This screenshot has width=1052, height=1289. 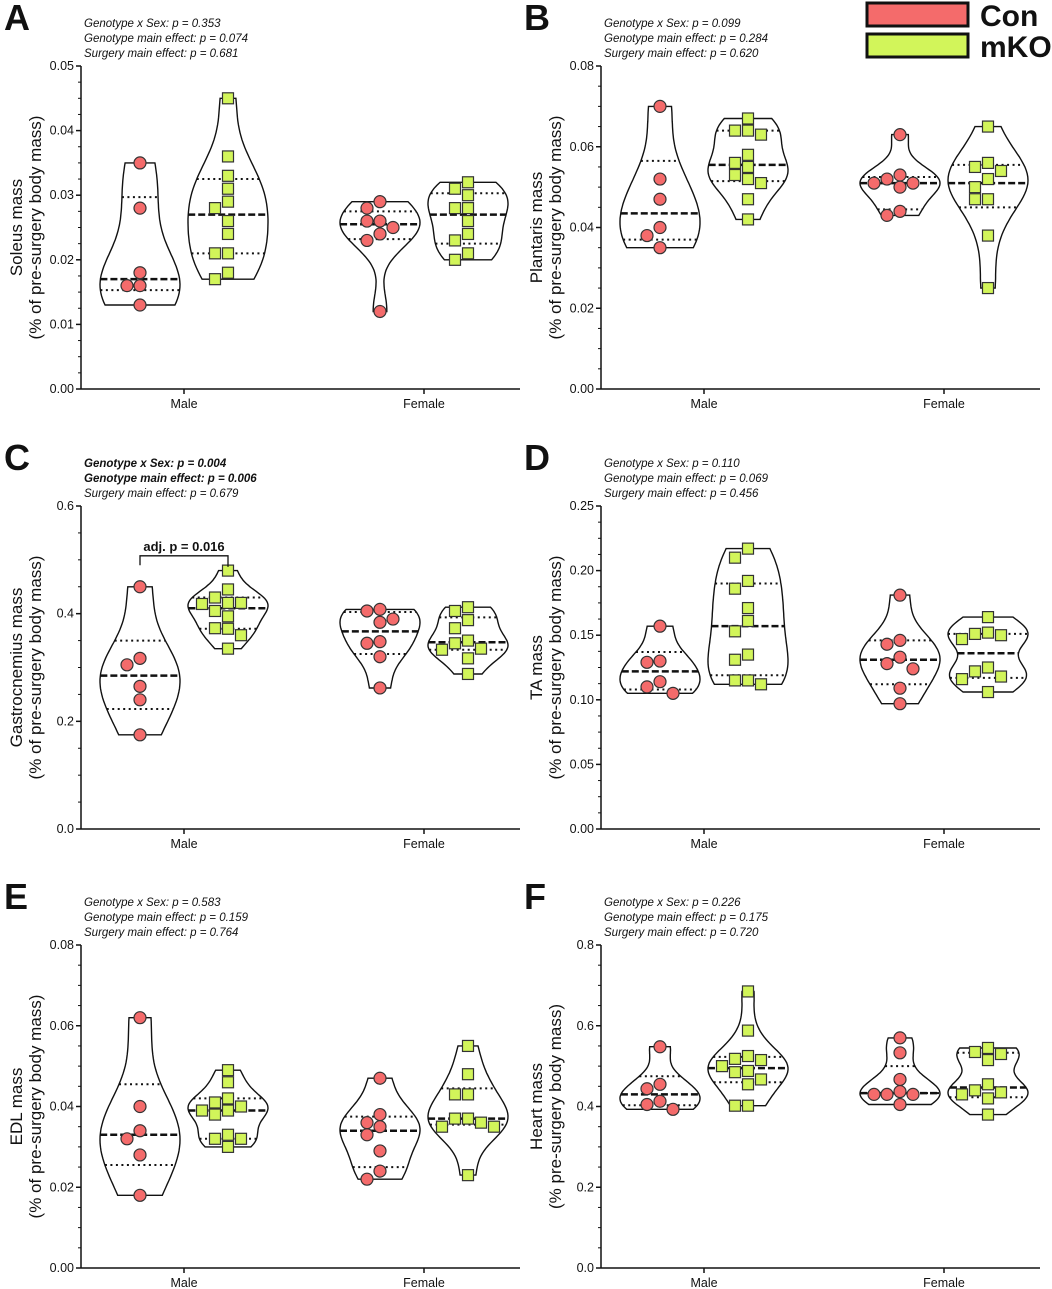 What do you see at coordinates (686, 479) in the screenshot?
I see `stats-line: Genotype main effect: p = 0.069` at bounding box center [686, 479].